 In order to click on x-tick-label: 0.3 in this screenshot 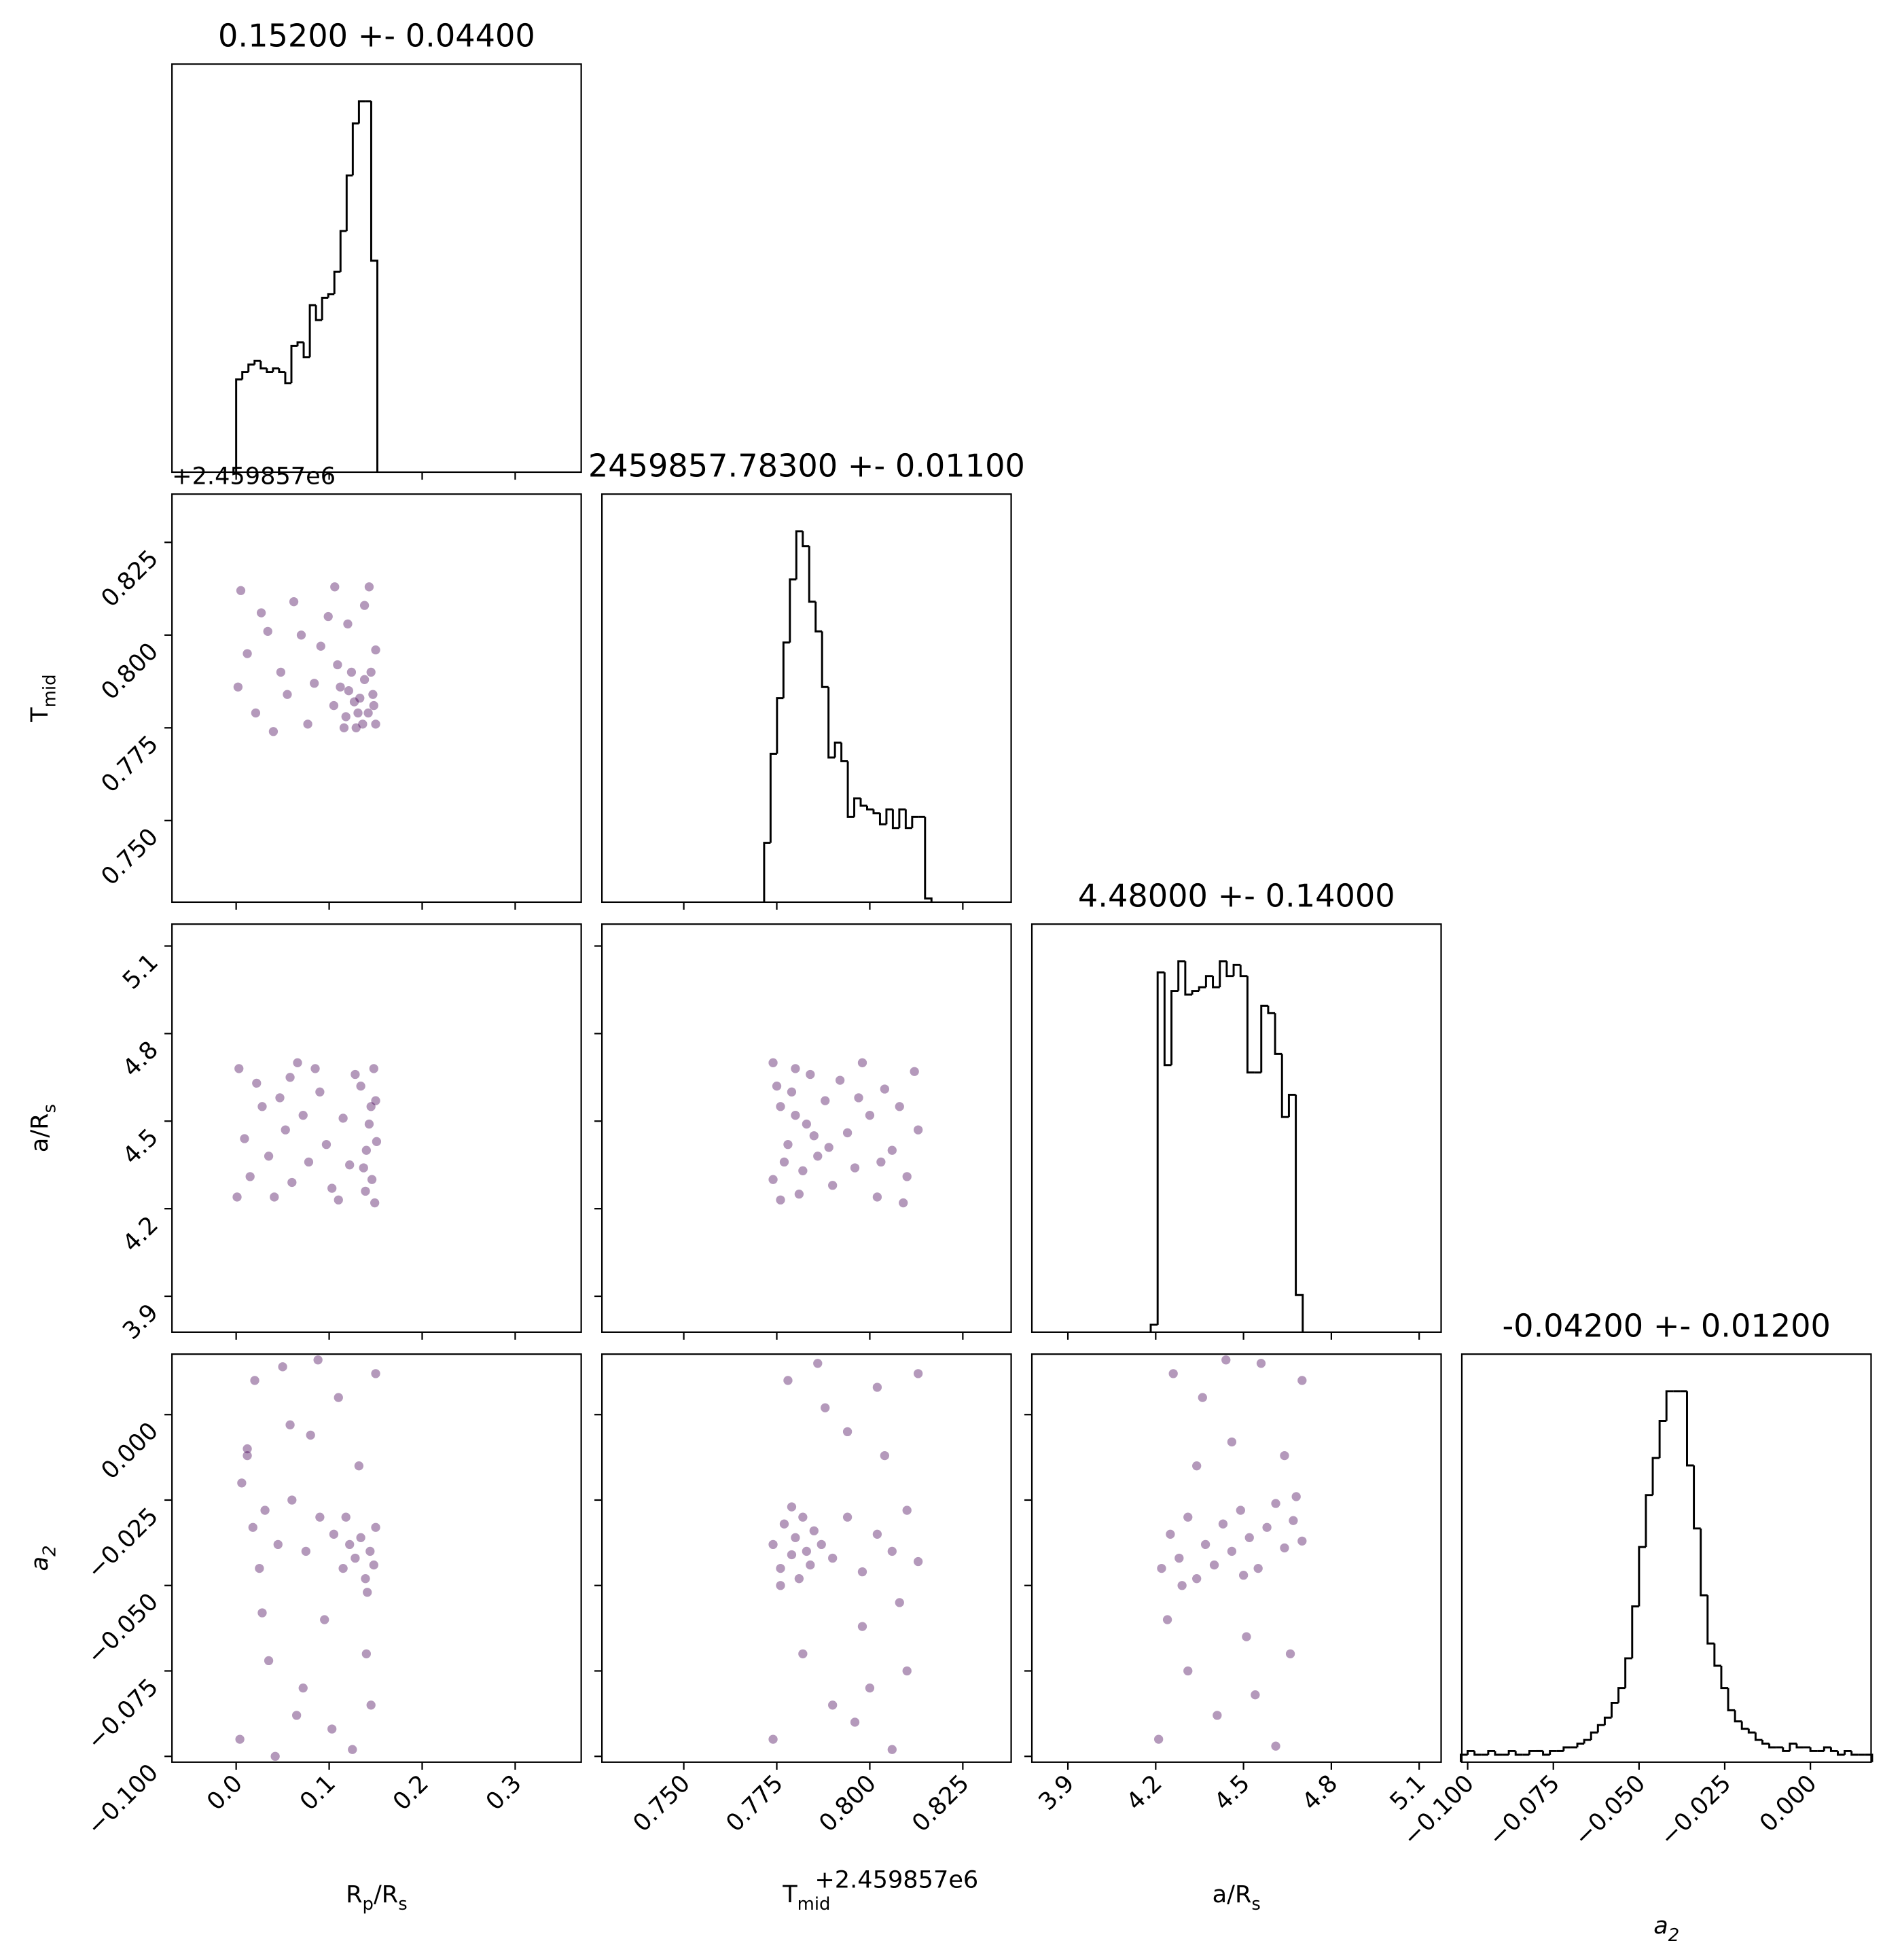, I will do `click(503, 1792)`.